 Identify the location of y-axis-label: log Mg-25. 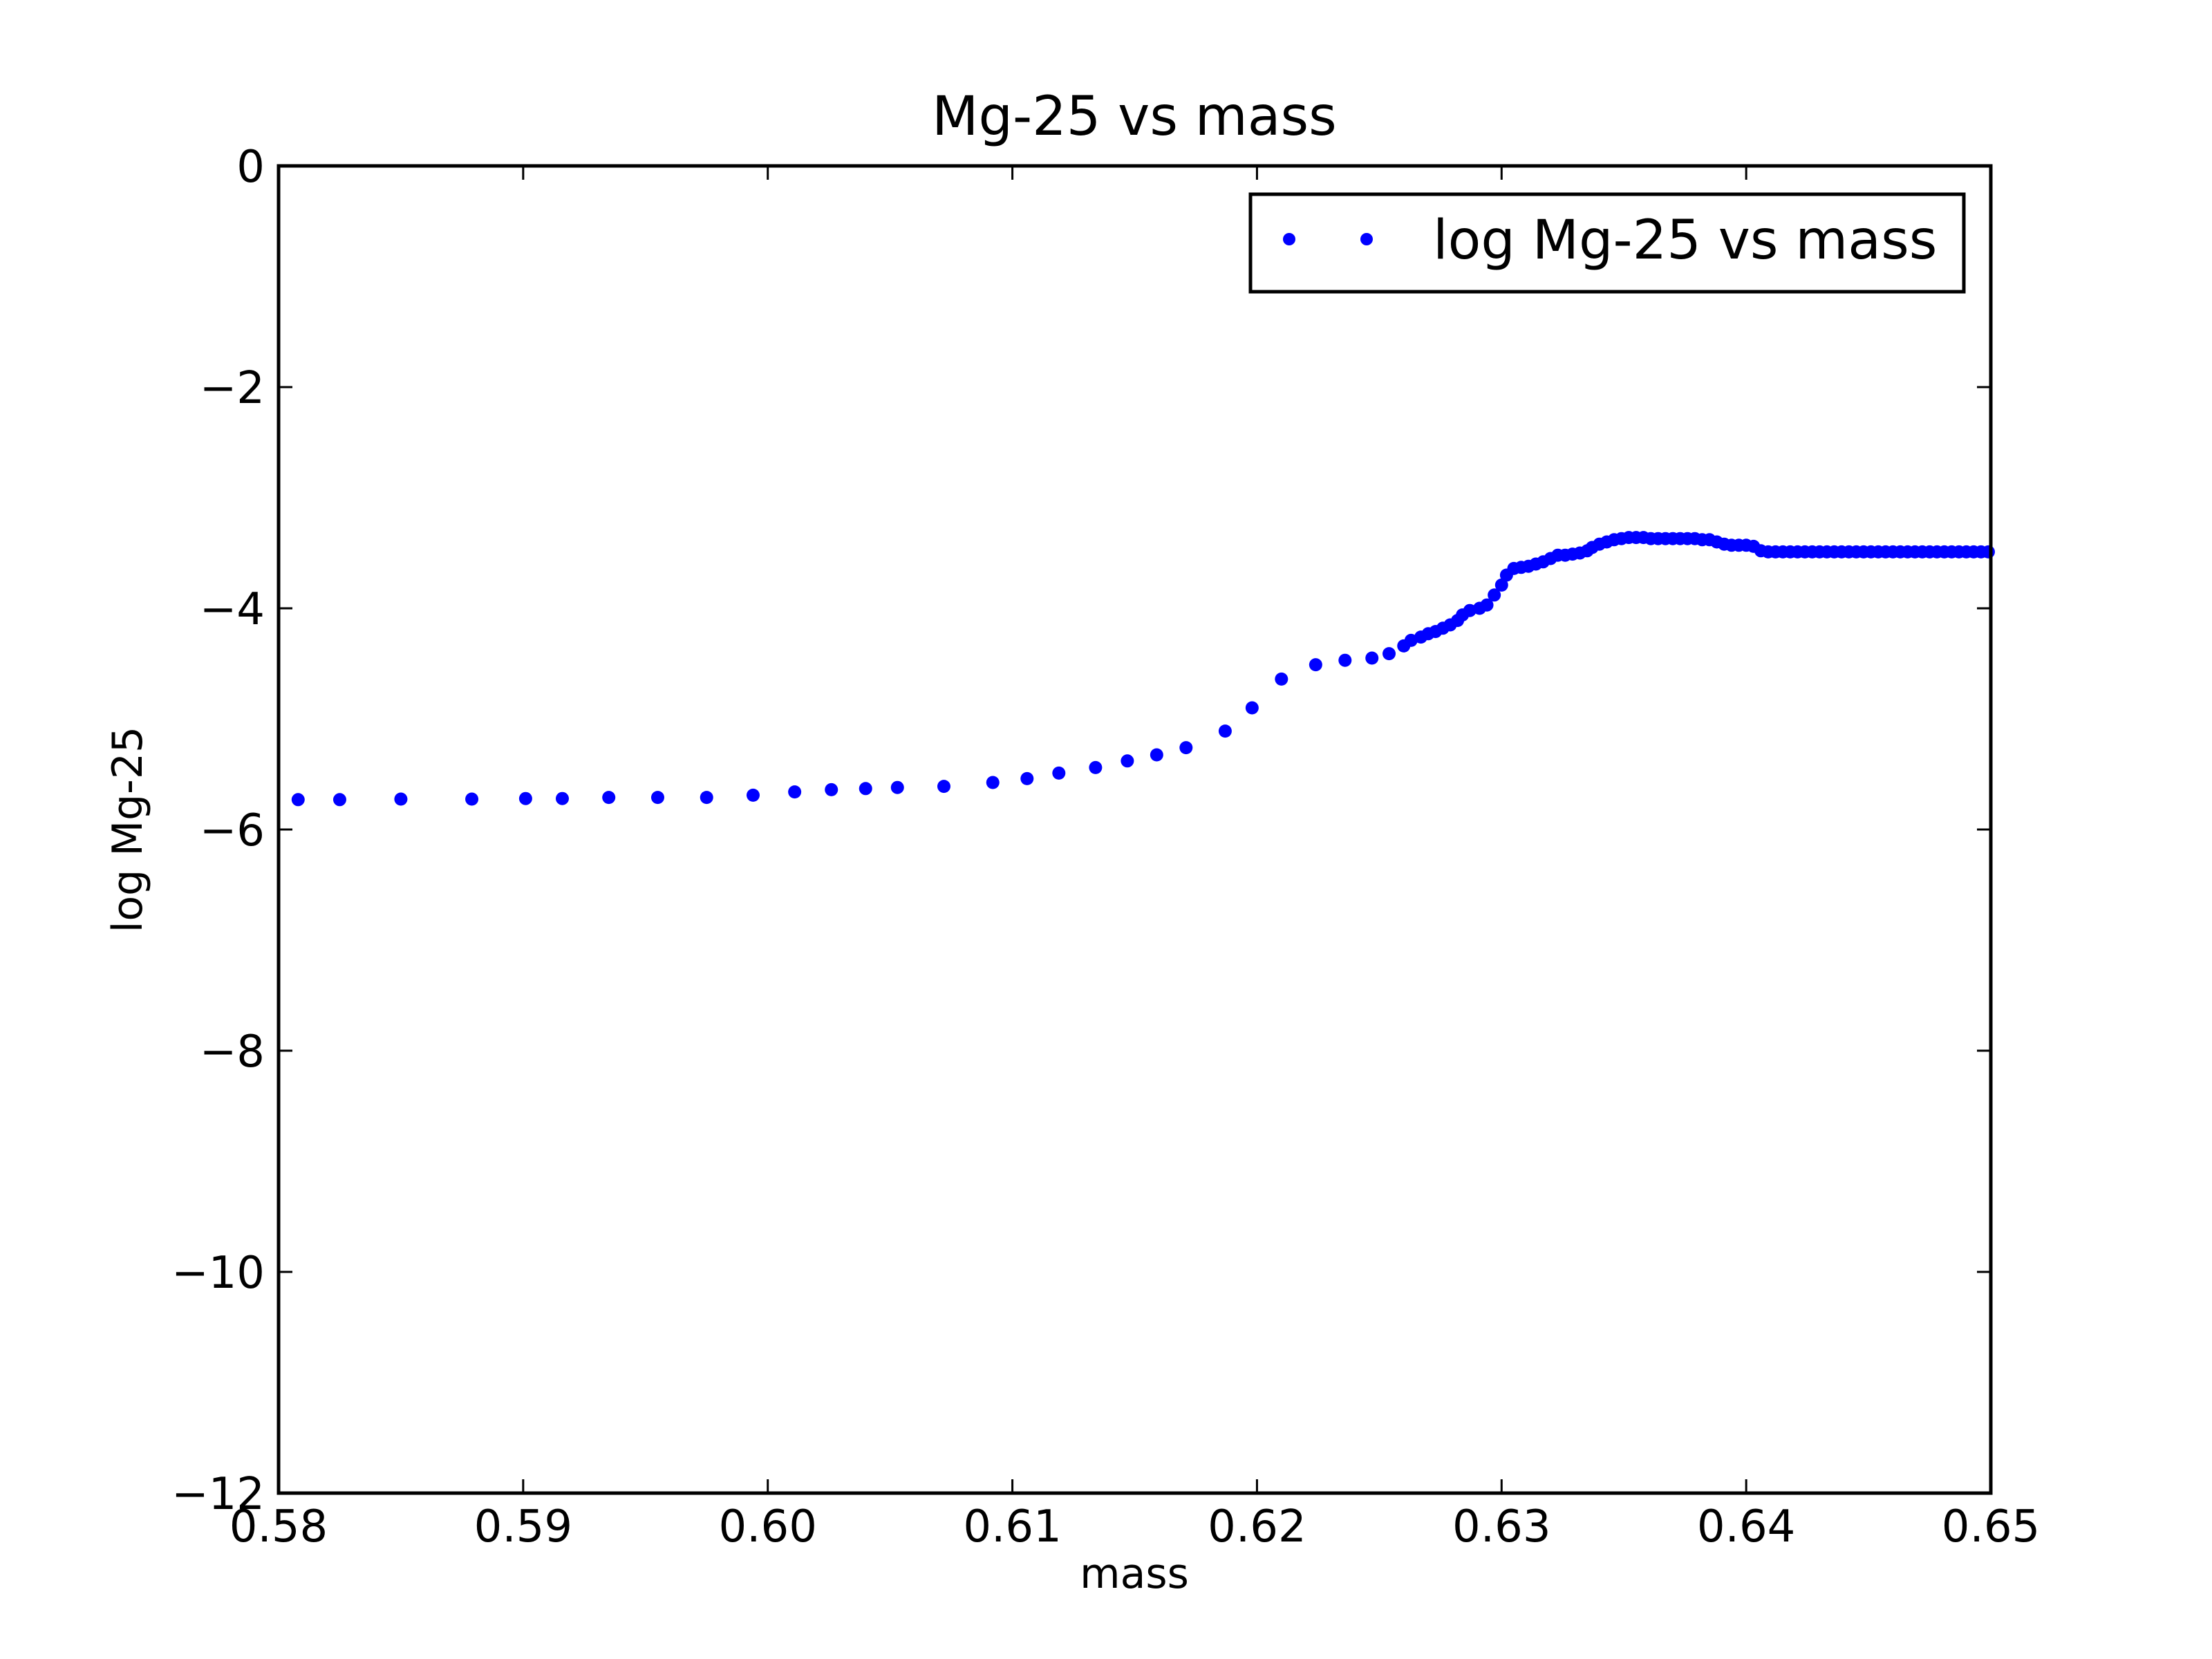
(128, 829).